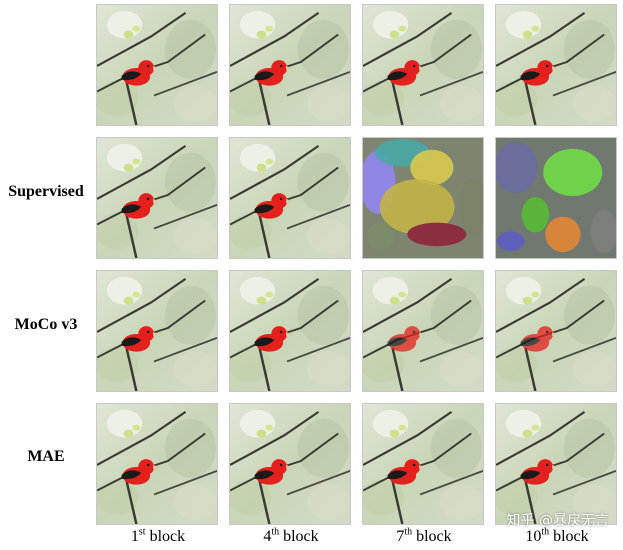  What do you see at coordinates (423, 65) in the screenshot?
I see `cell-input-7th-block` at bounding box center [423, 65].